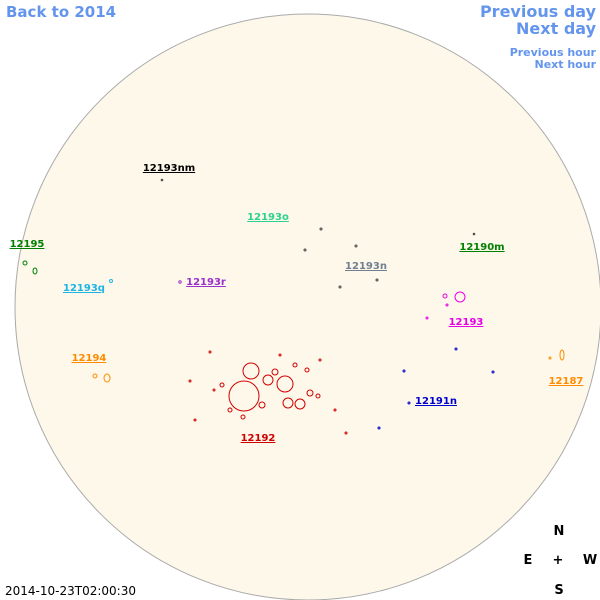 This screenshot has width=600, height=600. I want to click on region-label: 12193n, so click(366, 266).